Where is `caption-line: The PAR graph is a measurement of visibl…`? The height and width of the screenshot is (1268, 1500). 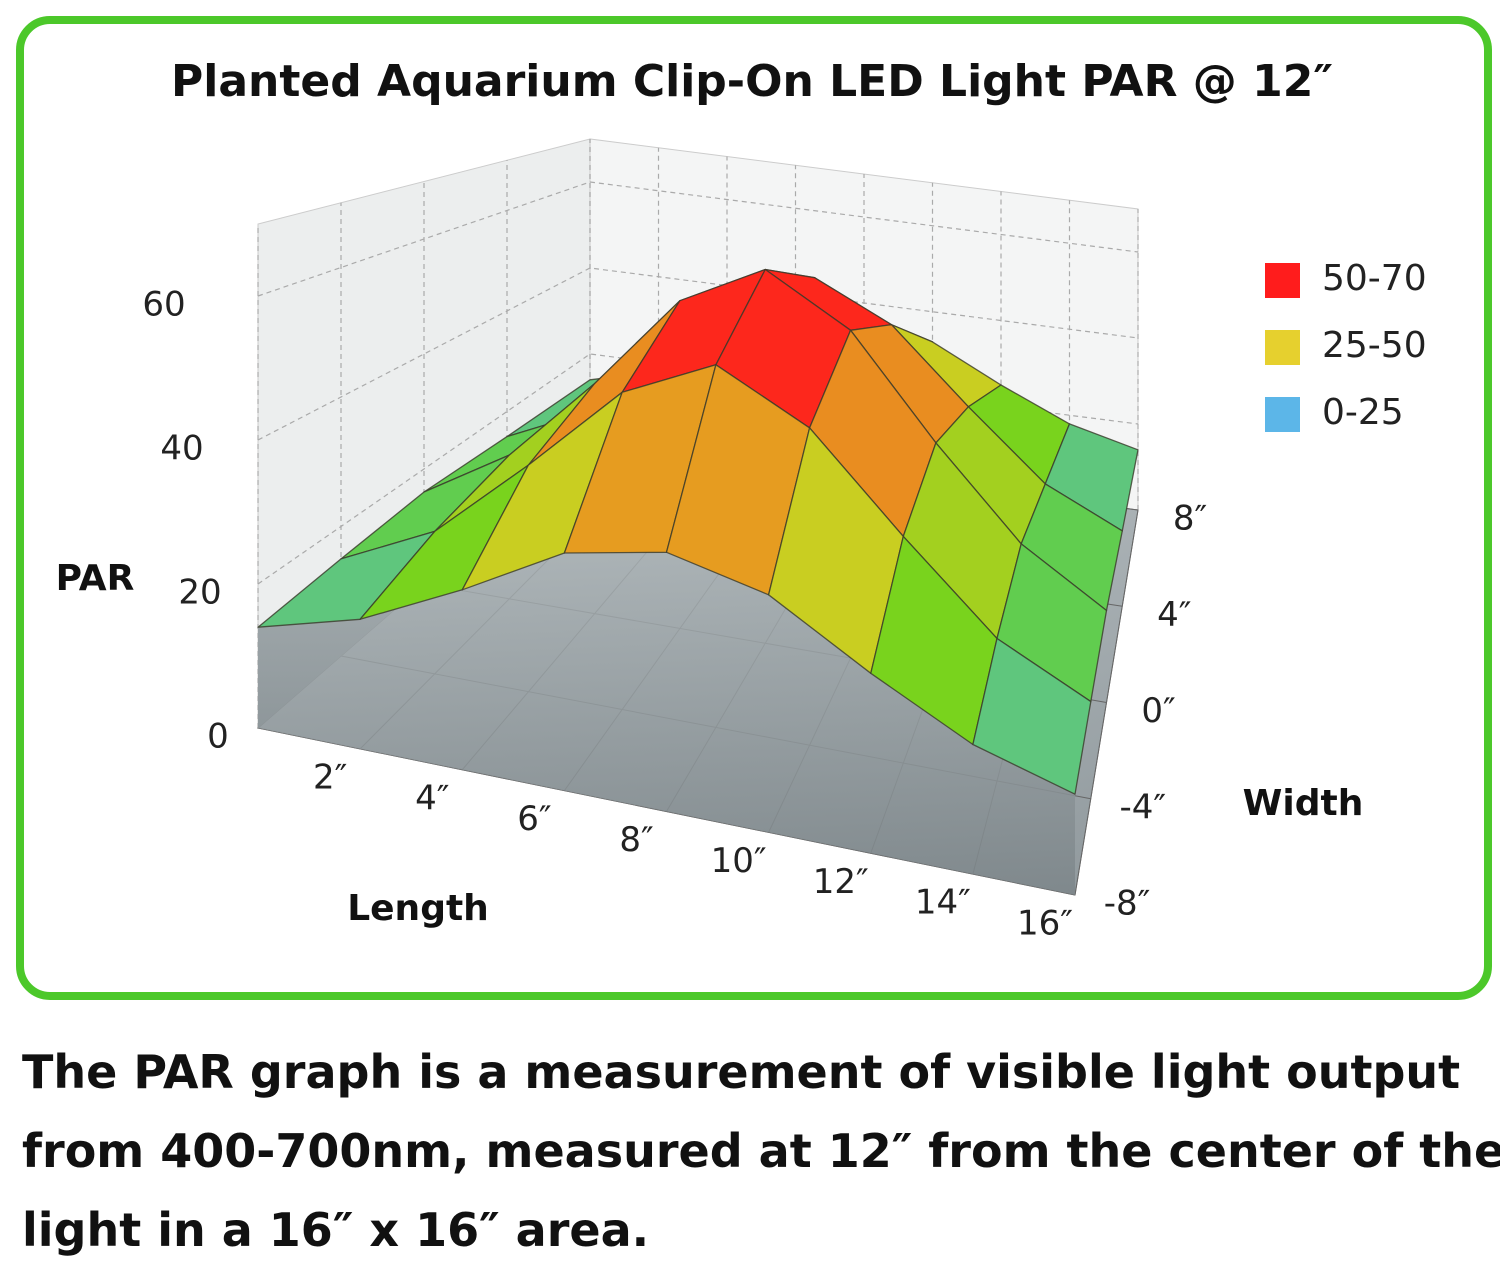
caption-line: The PAR graph is a measurement of visibl… is located at coordinates (741, 1072).